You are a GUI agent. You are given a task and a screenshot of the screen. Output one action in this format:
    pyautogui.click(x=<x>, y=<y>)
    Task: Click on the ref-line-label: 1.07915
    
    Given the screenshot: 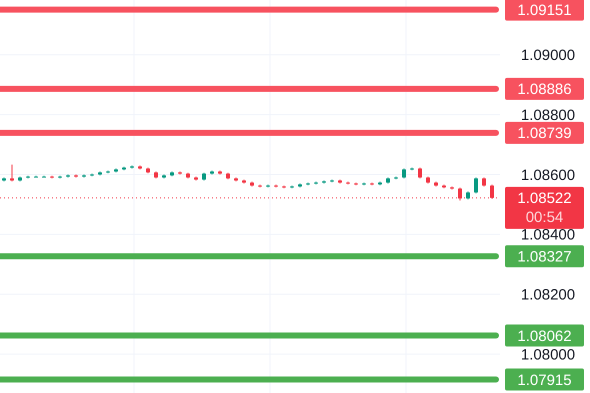 What is the action you would take?
    pyautogui.click(x=544, y=380)
    